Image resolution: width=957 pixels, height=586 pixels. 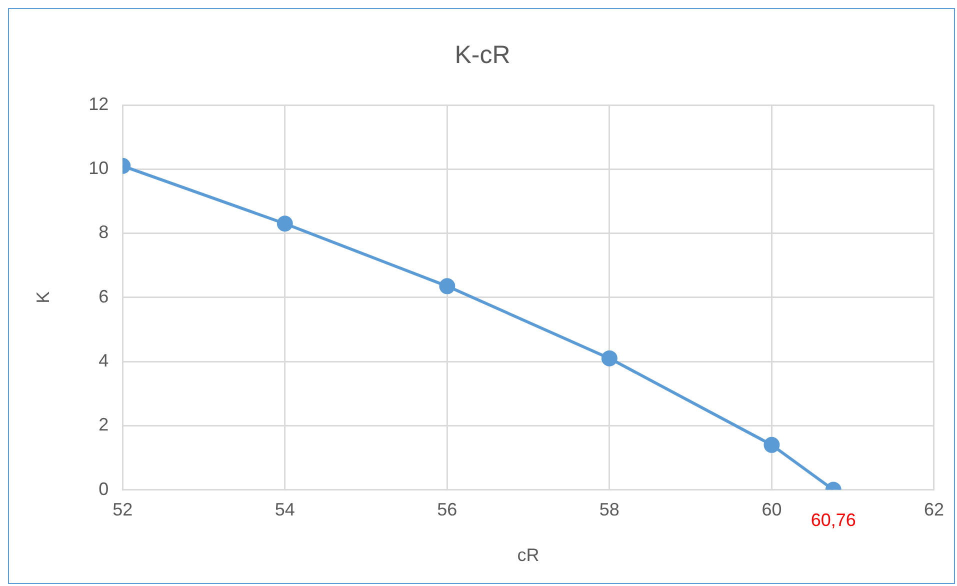 I want to click on annotation: 60,76, so click(x=833, y=520).